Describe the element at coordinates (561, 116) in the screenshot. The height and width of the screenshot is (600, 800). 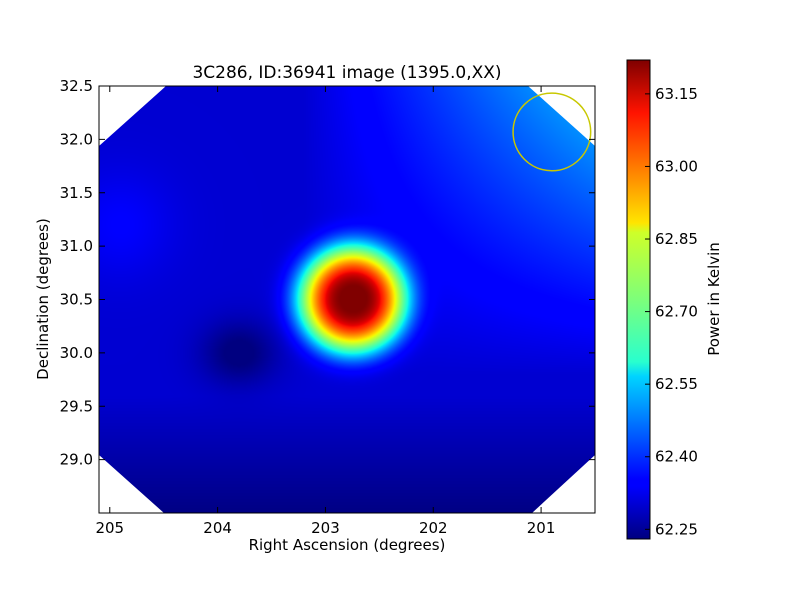
I see `corner-mask-top-right` at that location.